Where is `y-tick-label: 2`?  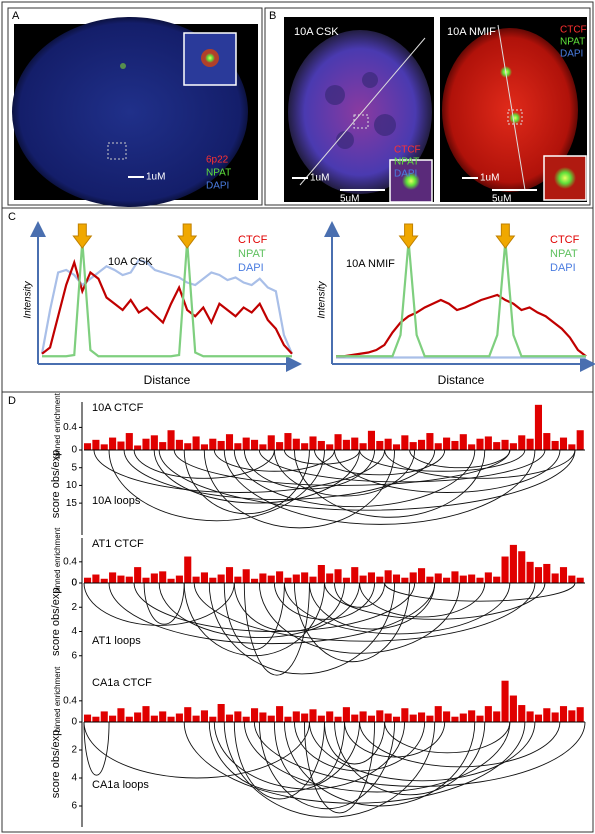 y-tick-label: 2 is located at coordinates (74, 750).